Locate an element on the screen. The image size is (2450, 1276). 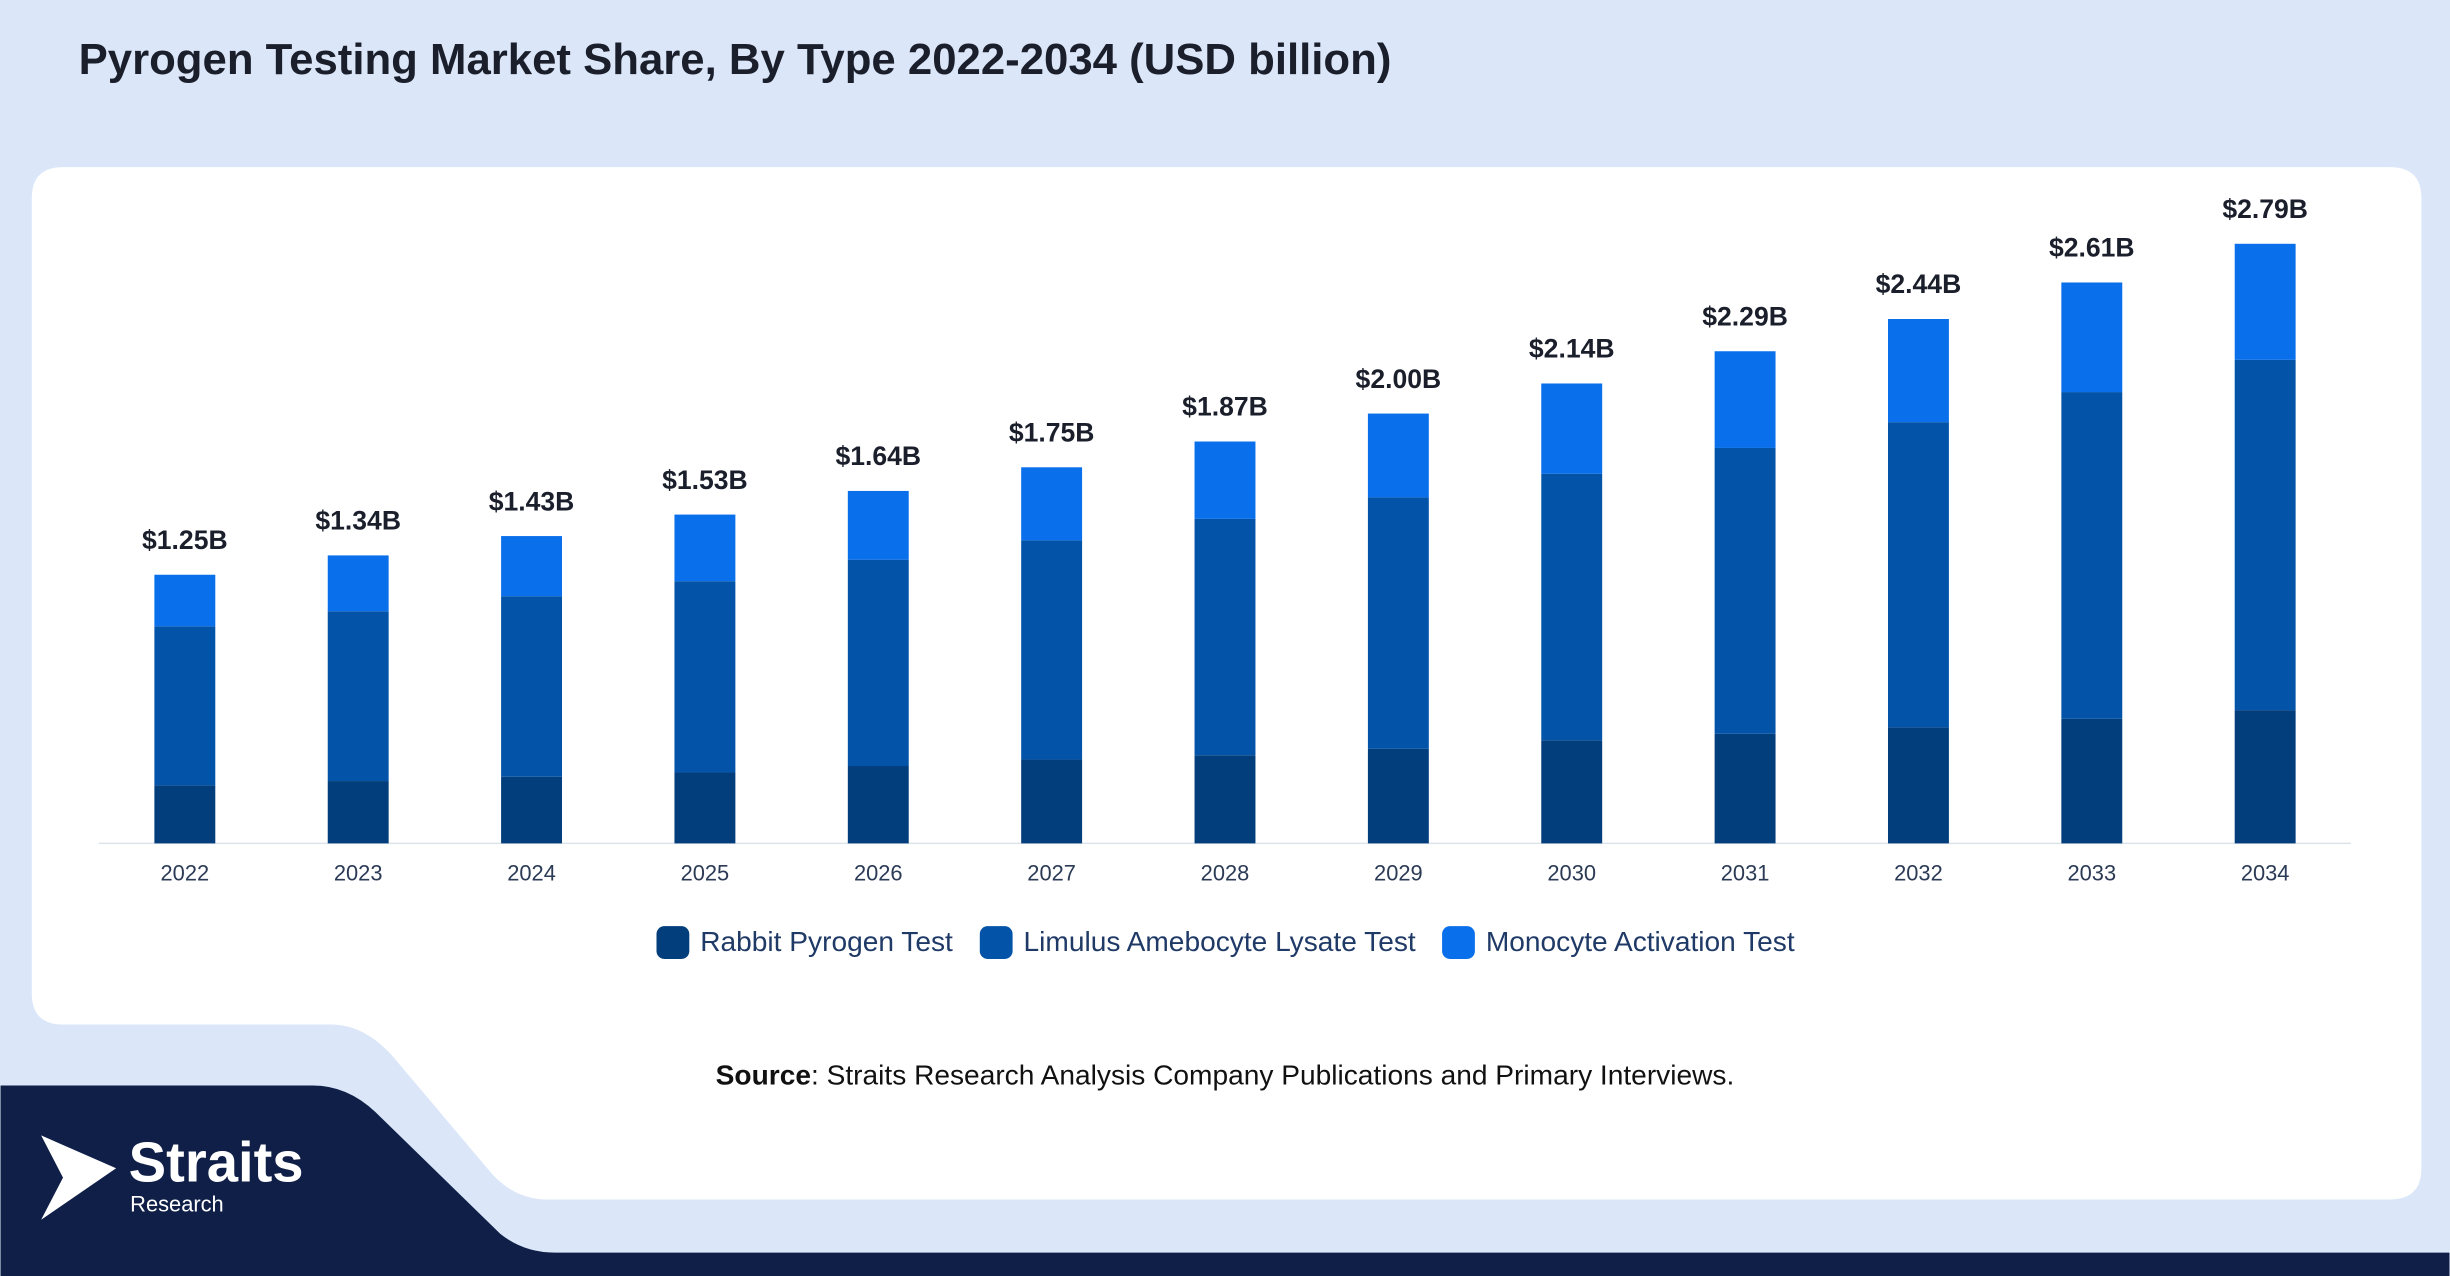
brand: Straits is located at coordinates (216, 1162).